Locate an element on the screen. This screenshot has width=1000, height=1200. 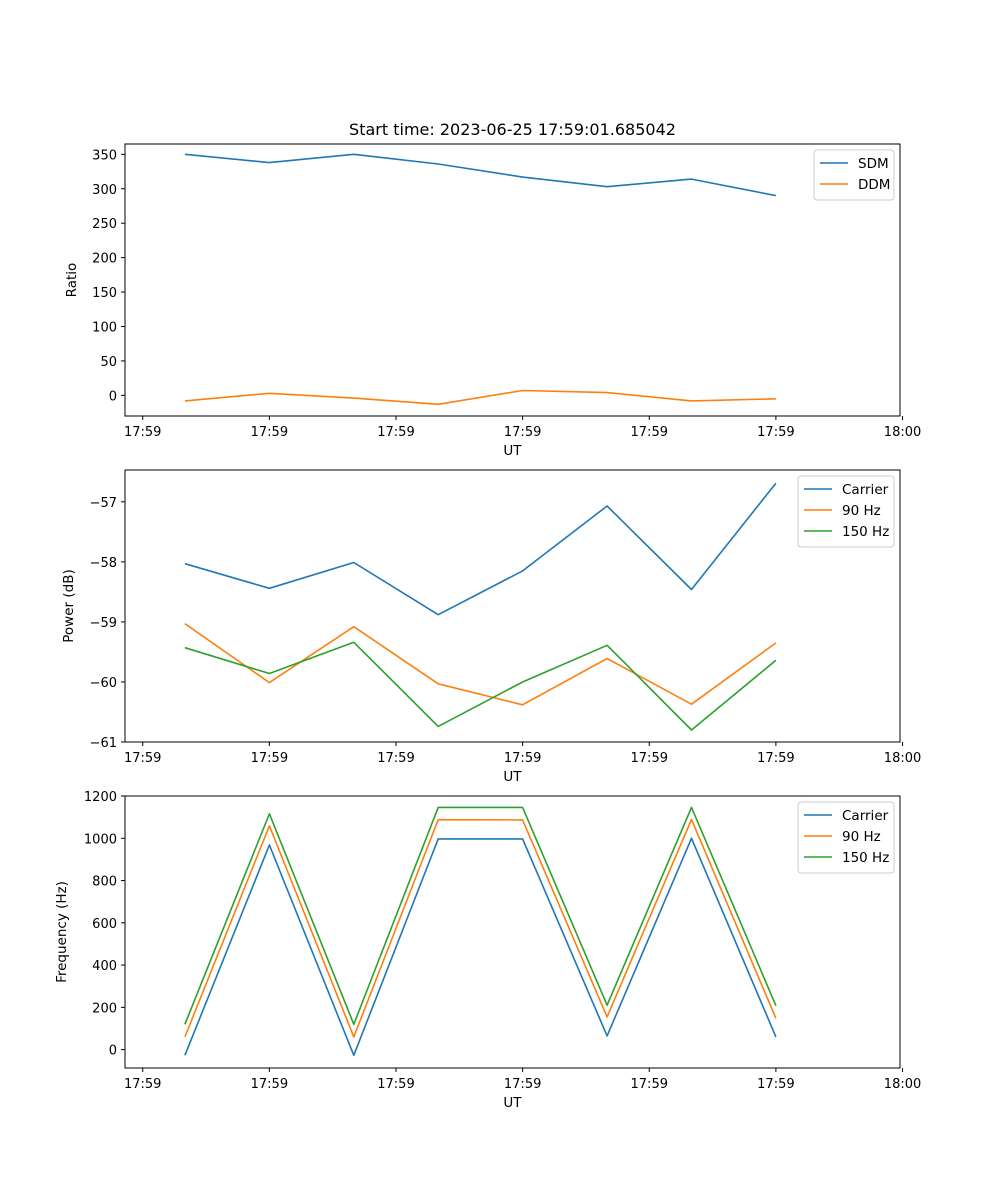
y-tick-label: 1200 is located at coordinates (100, 797).